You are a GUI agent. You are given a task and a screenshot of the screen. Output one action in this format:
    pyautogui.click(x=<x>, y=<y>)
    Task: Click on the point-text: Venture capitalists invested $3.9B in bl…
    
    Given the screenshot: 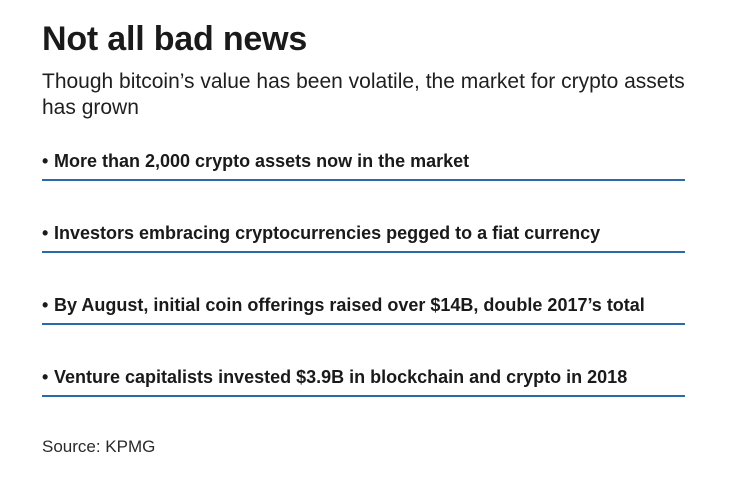 What is the action you would take?
    pyautogui.click(x=341, y=377)
    